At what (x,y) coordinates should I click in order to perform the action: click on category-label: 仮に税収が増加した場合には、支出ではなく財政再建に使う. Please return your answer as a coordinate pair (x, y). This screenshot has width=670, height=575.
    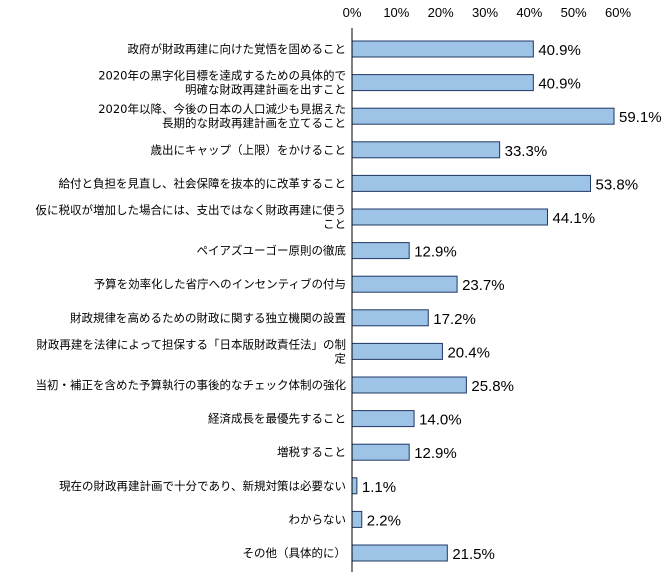
    Looking at the image, I should click on (191, 210).